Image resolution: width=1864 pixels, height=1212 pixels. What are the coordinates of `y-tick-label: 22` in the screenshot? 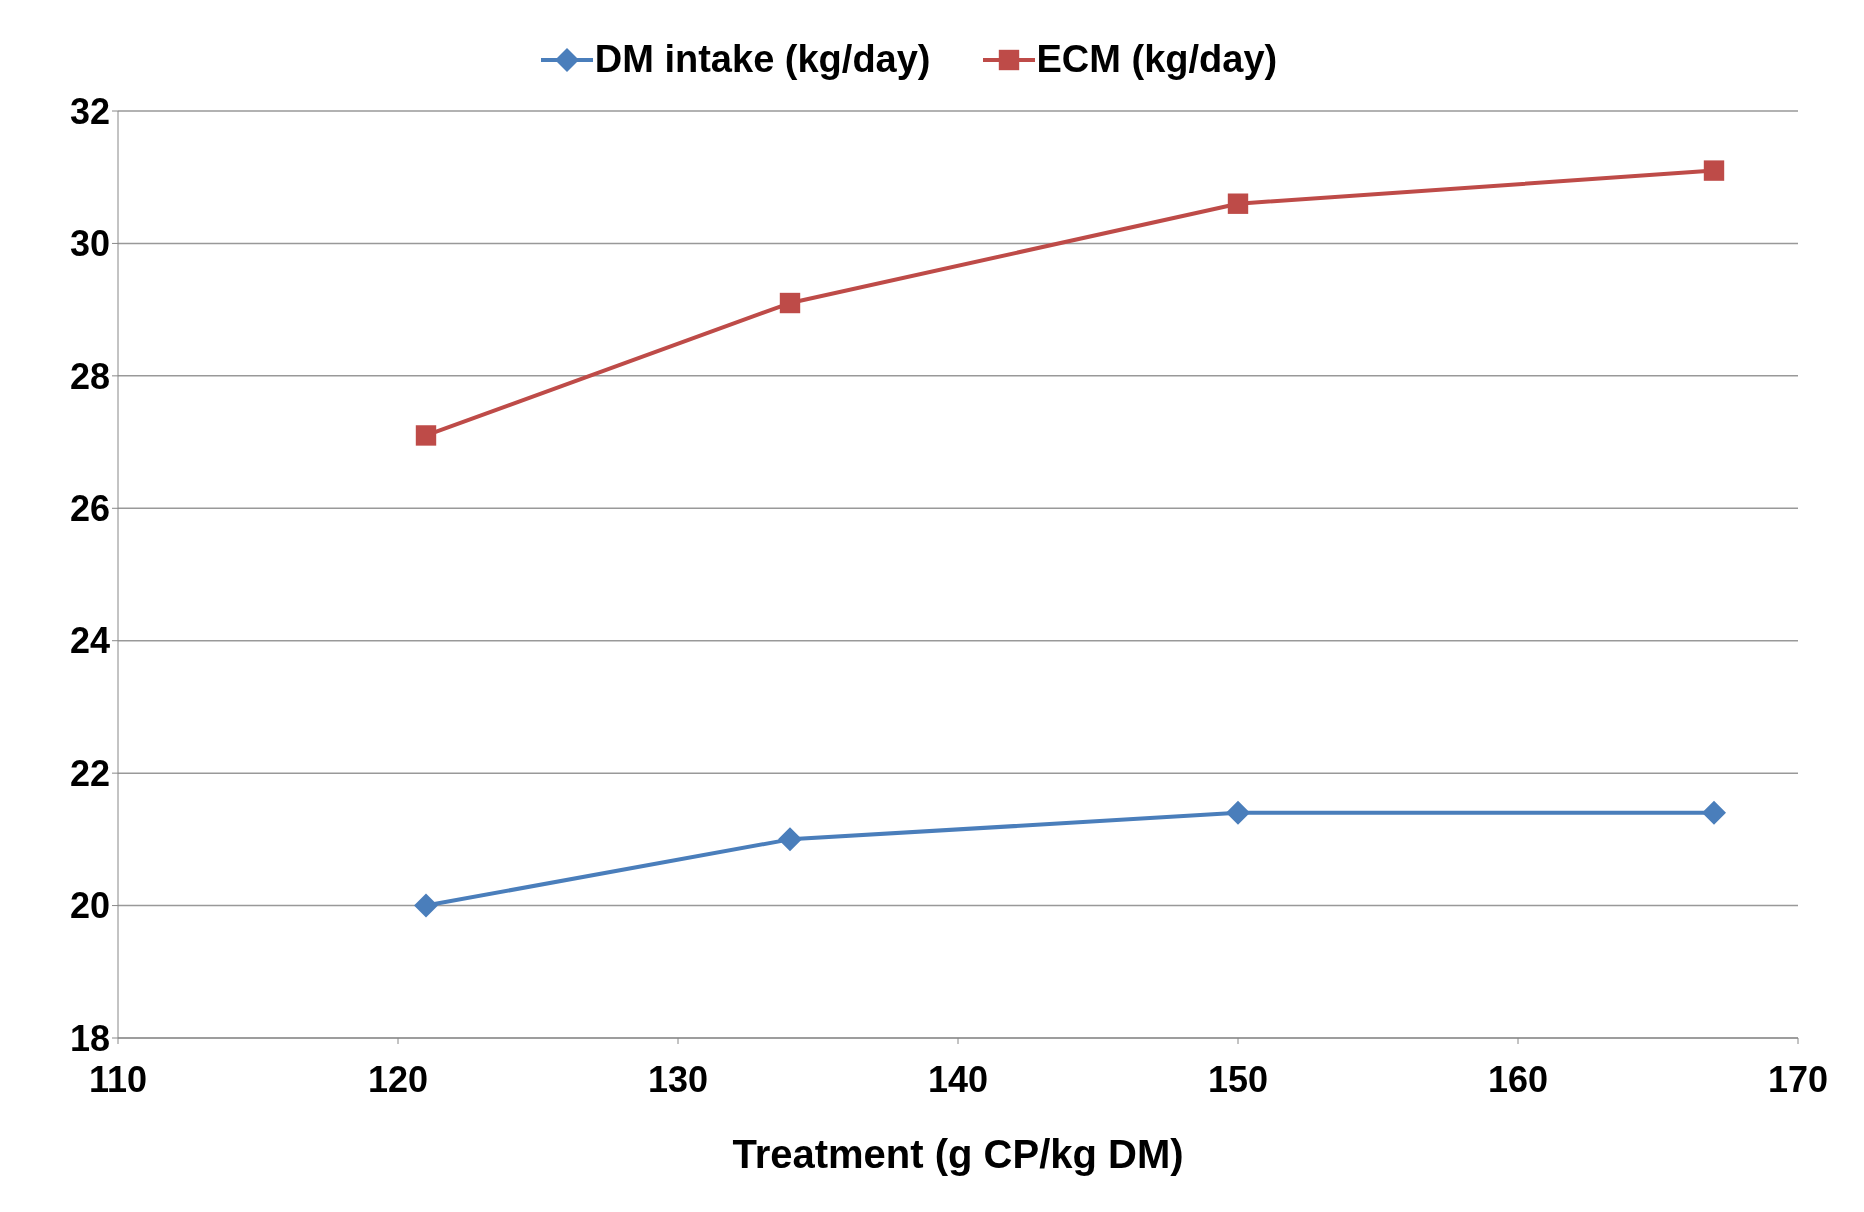 It's located at (89, 773).